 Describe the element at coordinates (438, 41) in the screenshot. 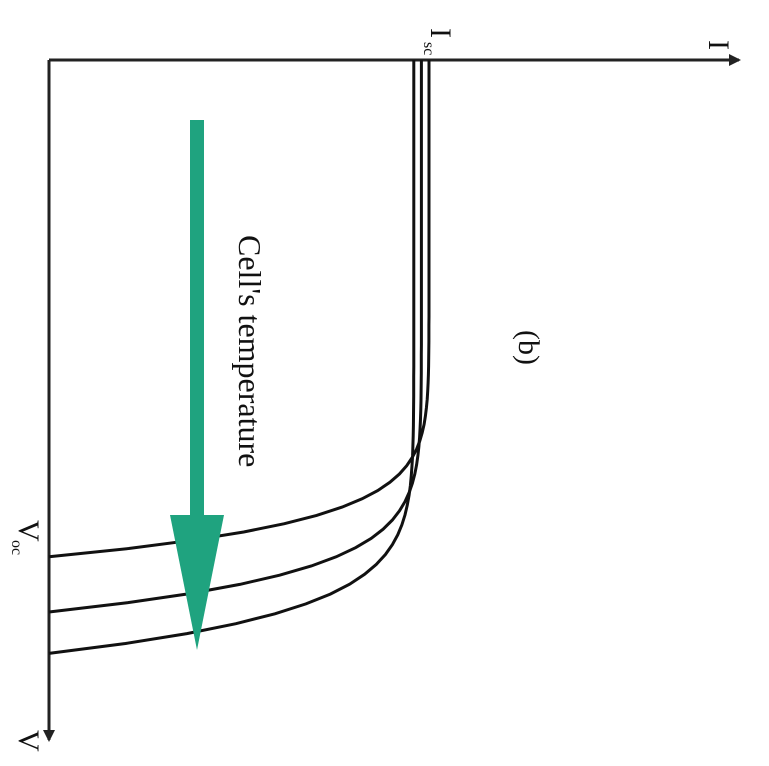

I see `isc-label: I sc` at that location.